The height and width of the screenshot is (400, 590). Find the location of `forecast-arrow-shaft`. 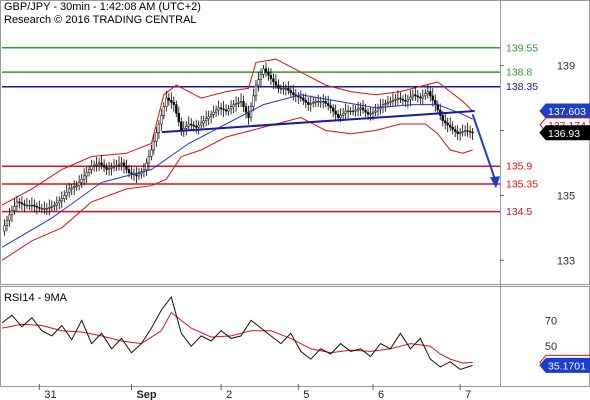

forecast-arrow-shaft is located at coordinates (483, 146).